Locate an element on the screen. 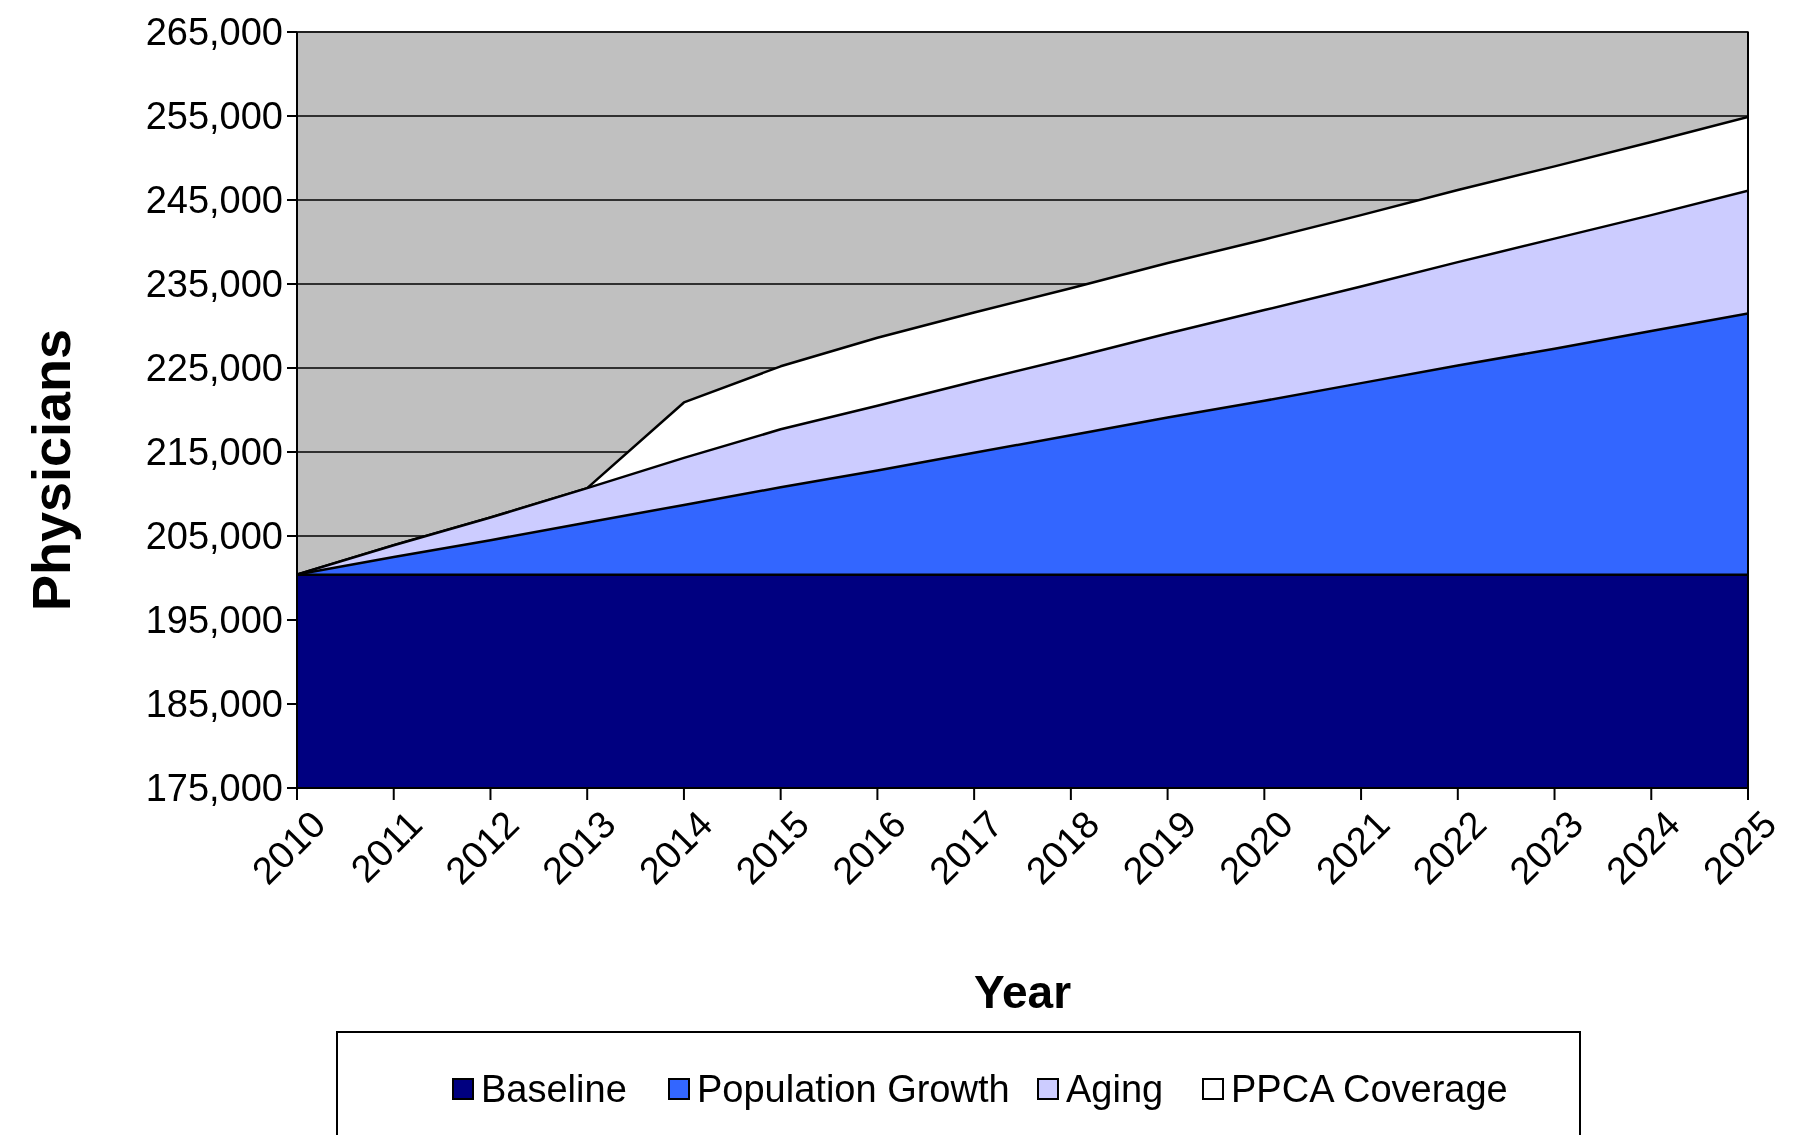  y-tick-label: 185,000 is located at coordinates (214, 704).